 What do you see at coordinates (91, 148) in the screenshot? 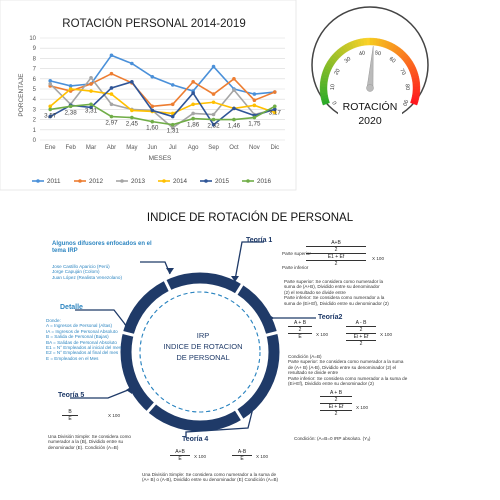
I see `x-tick-label: Mar` at bounding box center [91, 148].